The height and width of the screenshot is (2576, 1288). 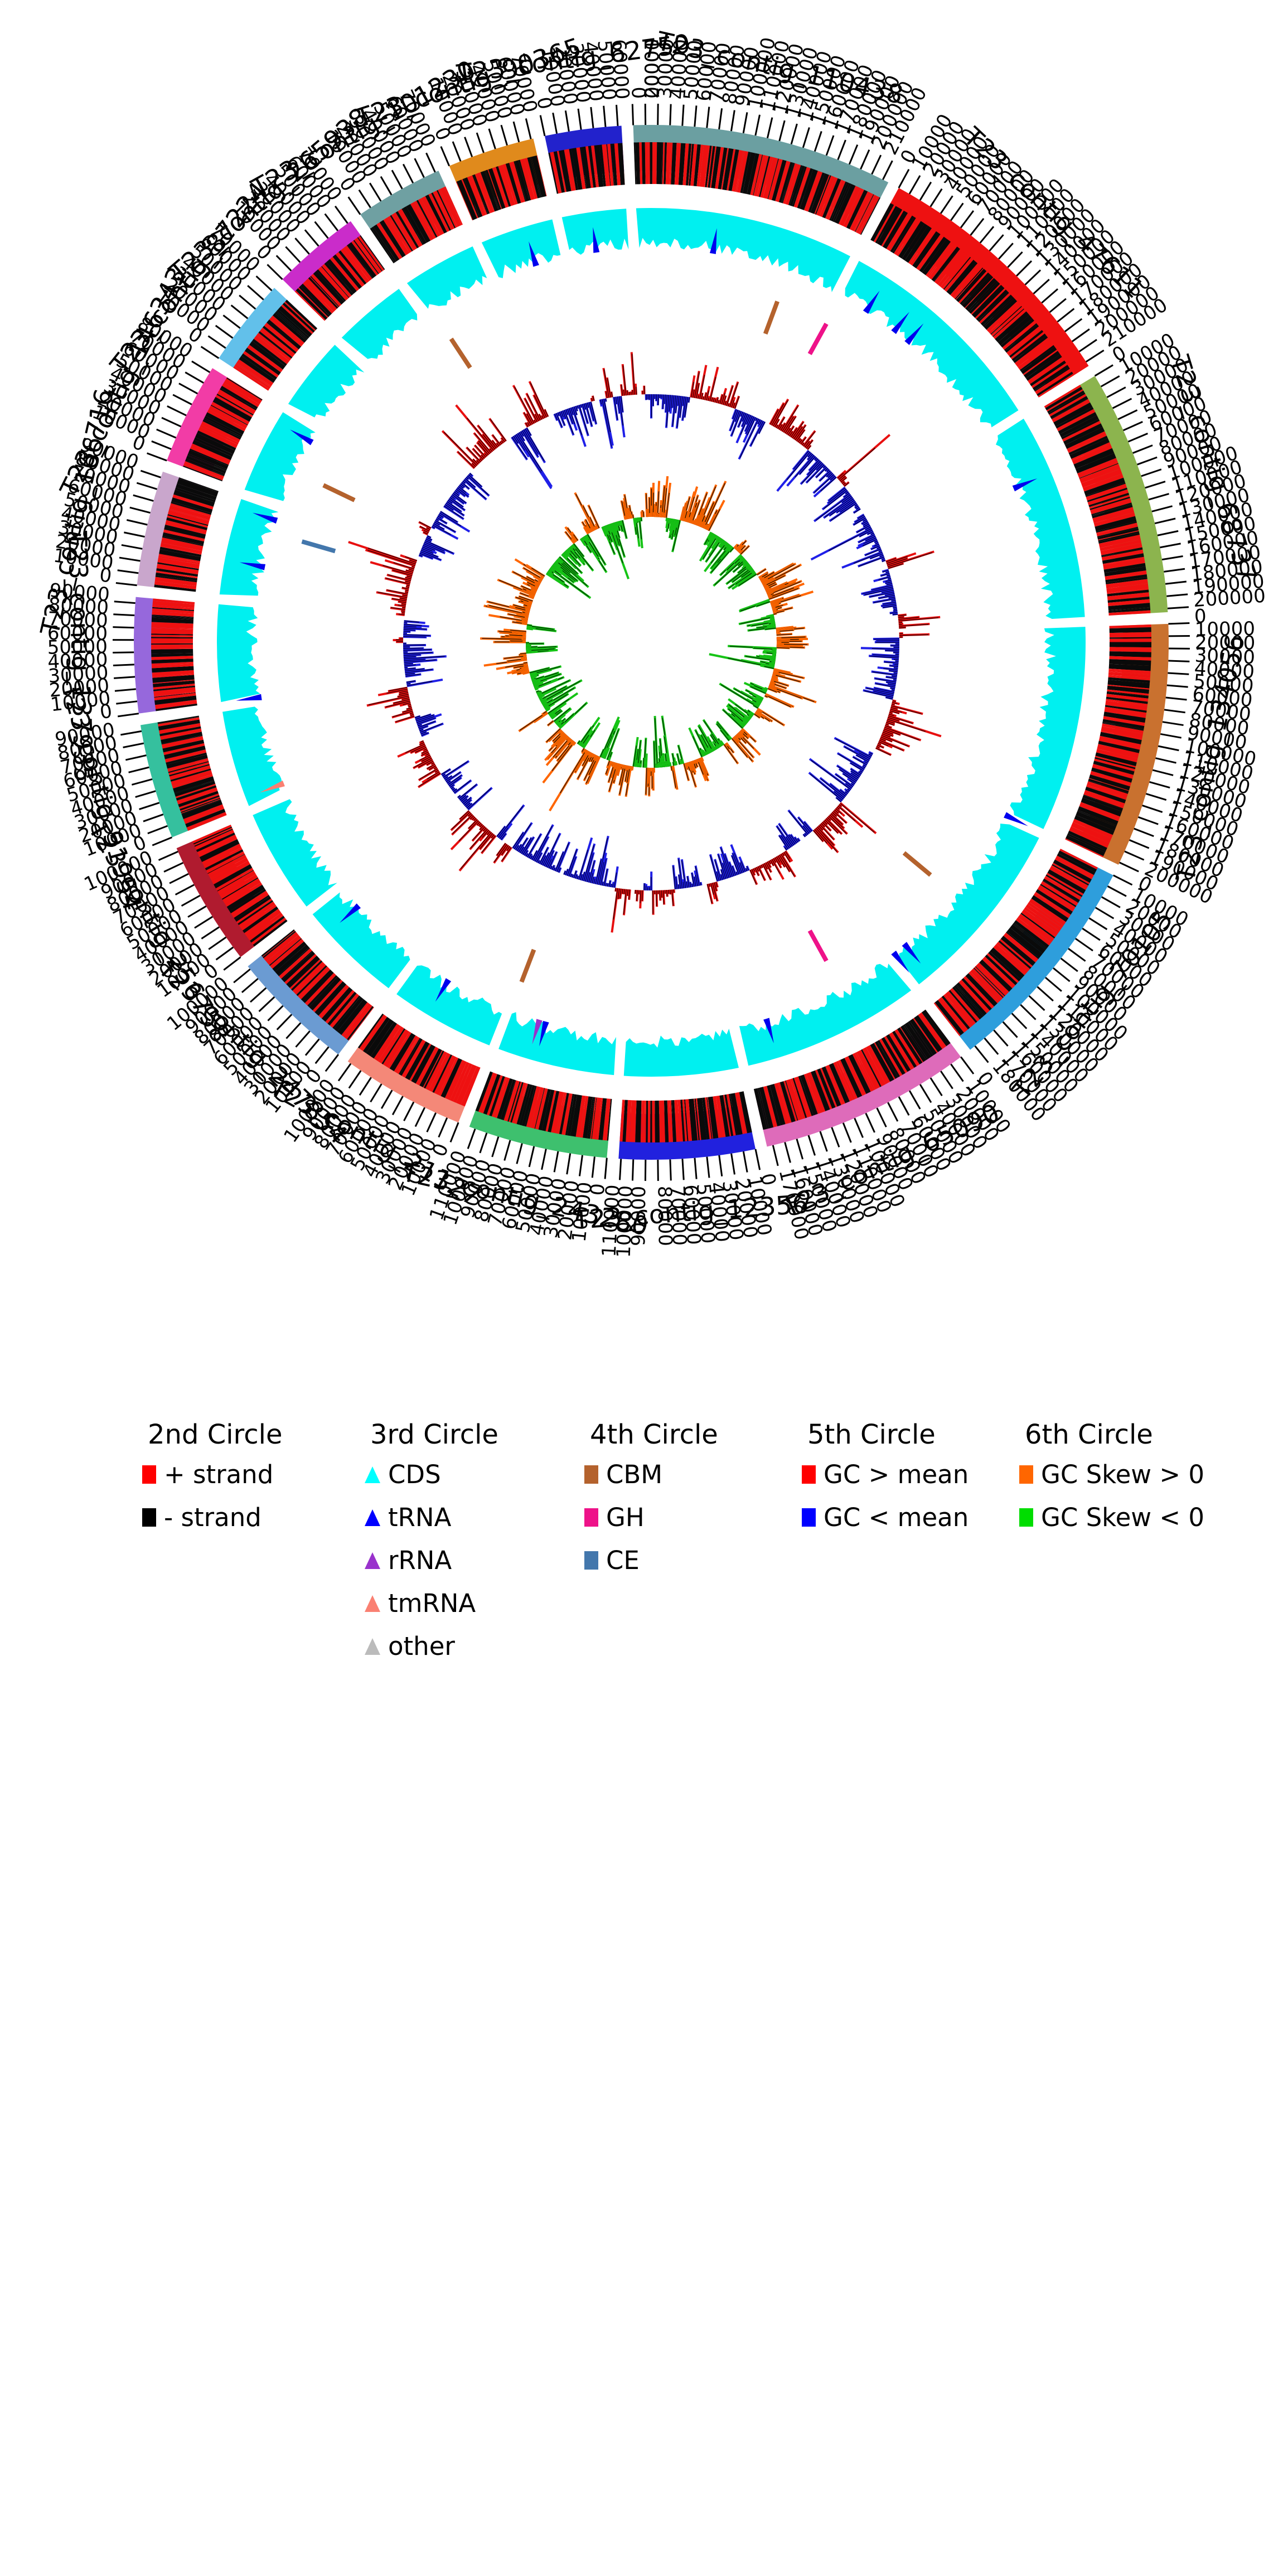 I want to click on tick-label: 0, so click(x=105, y=575).